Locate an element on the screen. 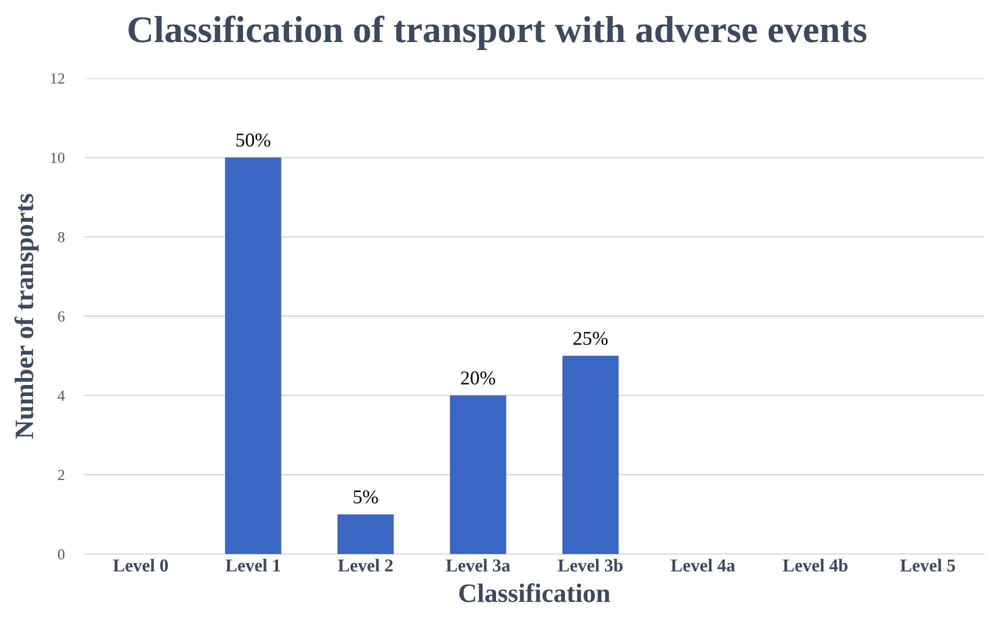  y-tick-label: 0 is located at coordinates (61, 554).